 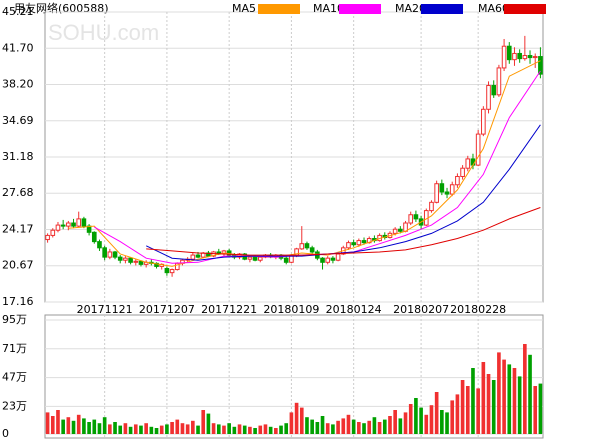 What do you see at coordinates (478, 309) in the screenshot?
I see `x-tick-label: 20180228` at bounding box center [478, 309].